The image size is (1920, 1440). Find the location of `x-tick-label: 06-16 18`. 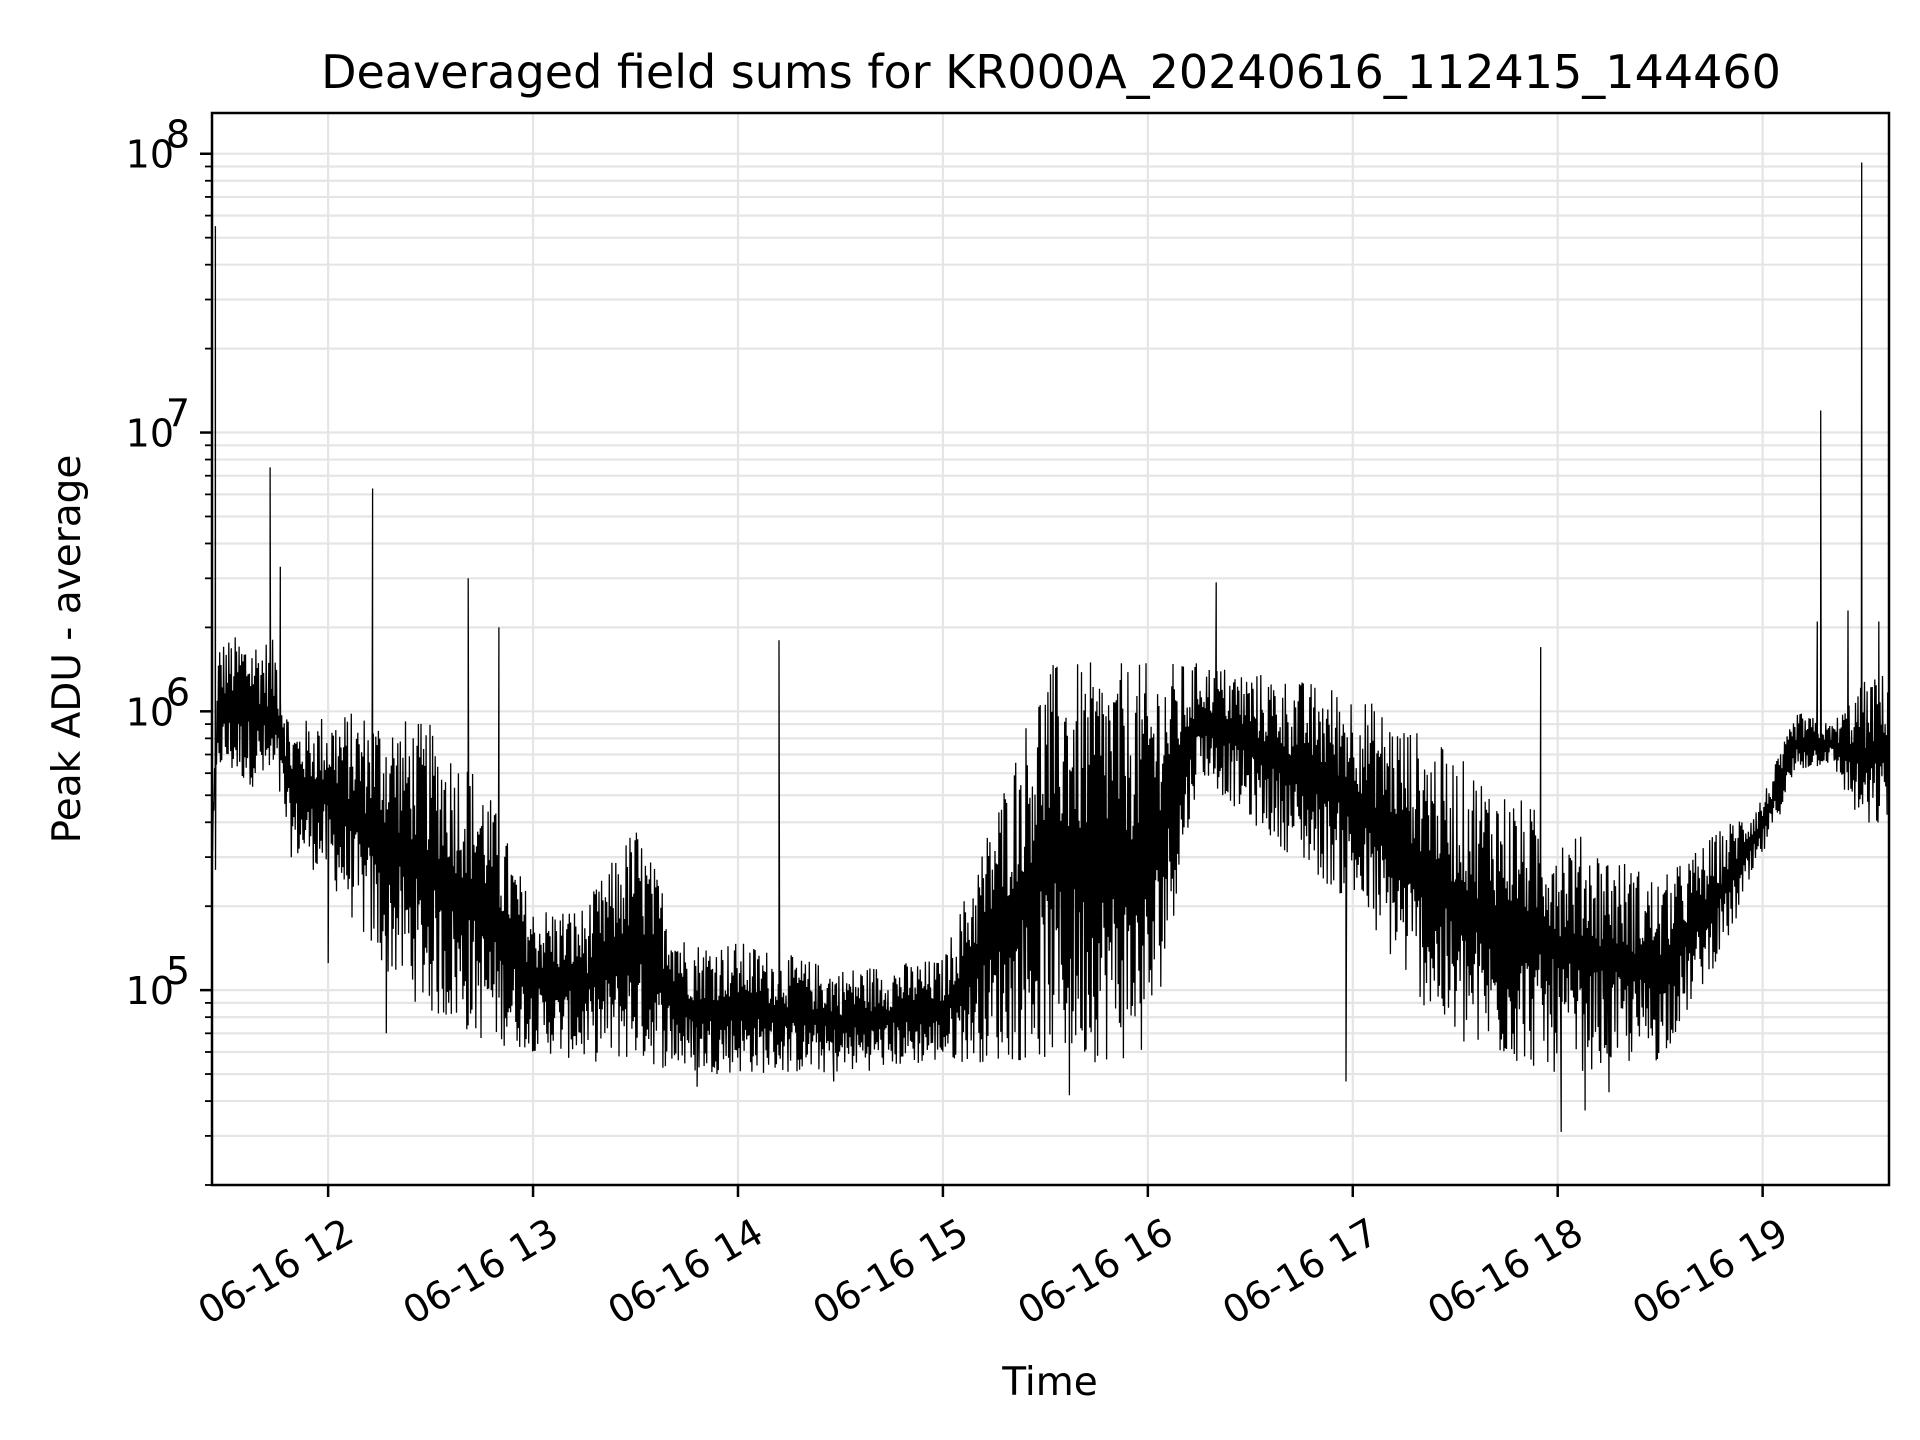

x-tick-label: 06-16 18 is located at coordinates (1505, 1272).